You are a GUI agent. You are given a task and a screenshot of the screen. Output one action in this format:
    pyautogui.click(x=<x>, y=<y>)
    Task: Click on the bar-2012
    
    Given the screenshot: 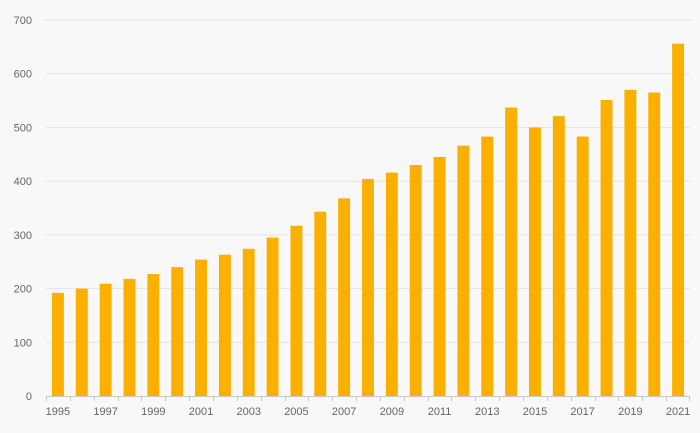 What is the action you would take?
    pyautogui.click(x=463, y=270)
    